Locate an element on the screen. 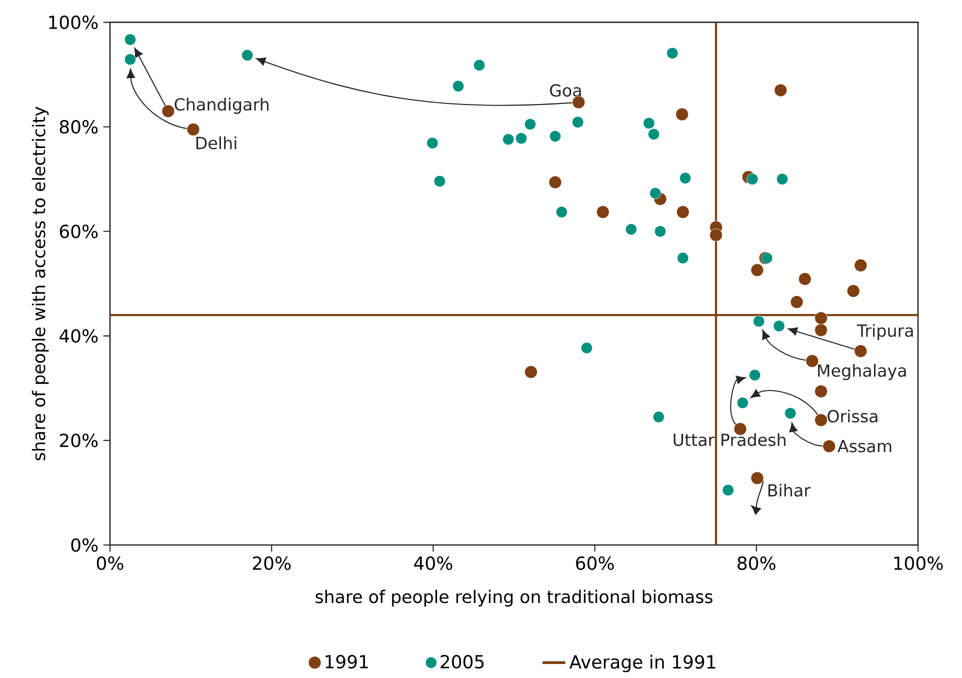 This screenshot has height=678, width=962. x-tick-label: 20% is located at coordinates (271, 563).